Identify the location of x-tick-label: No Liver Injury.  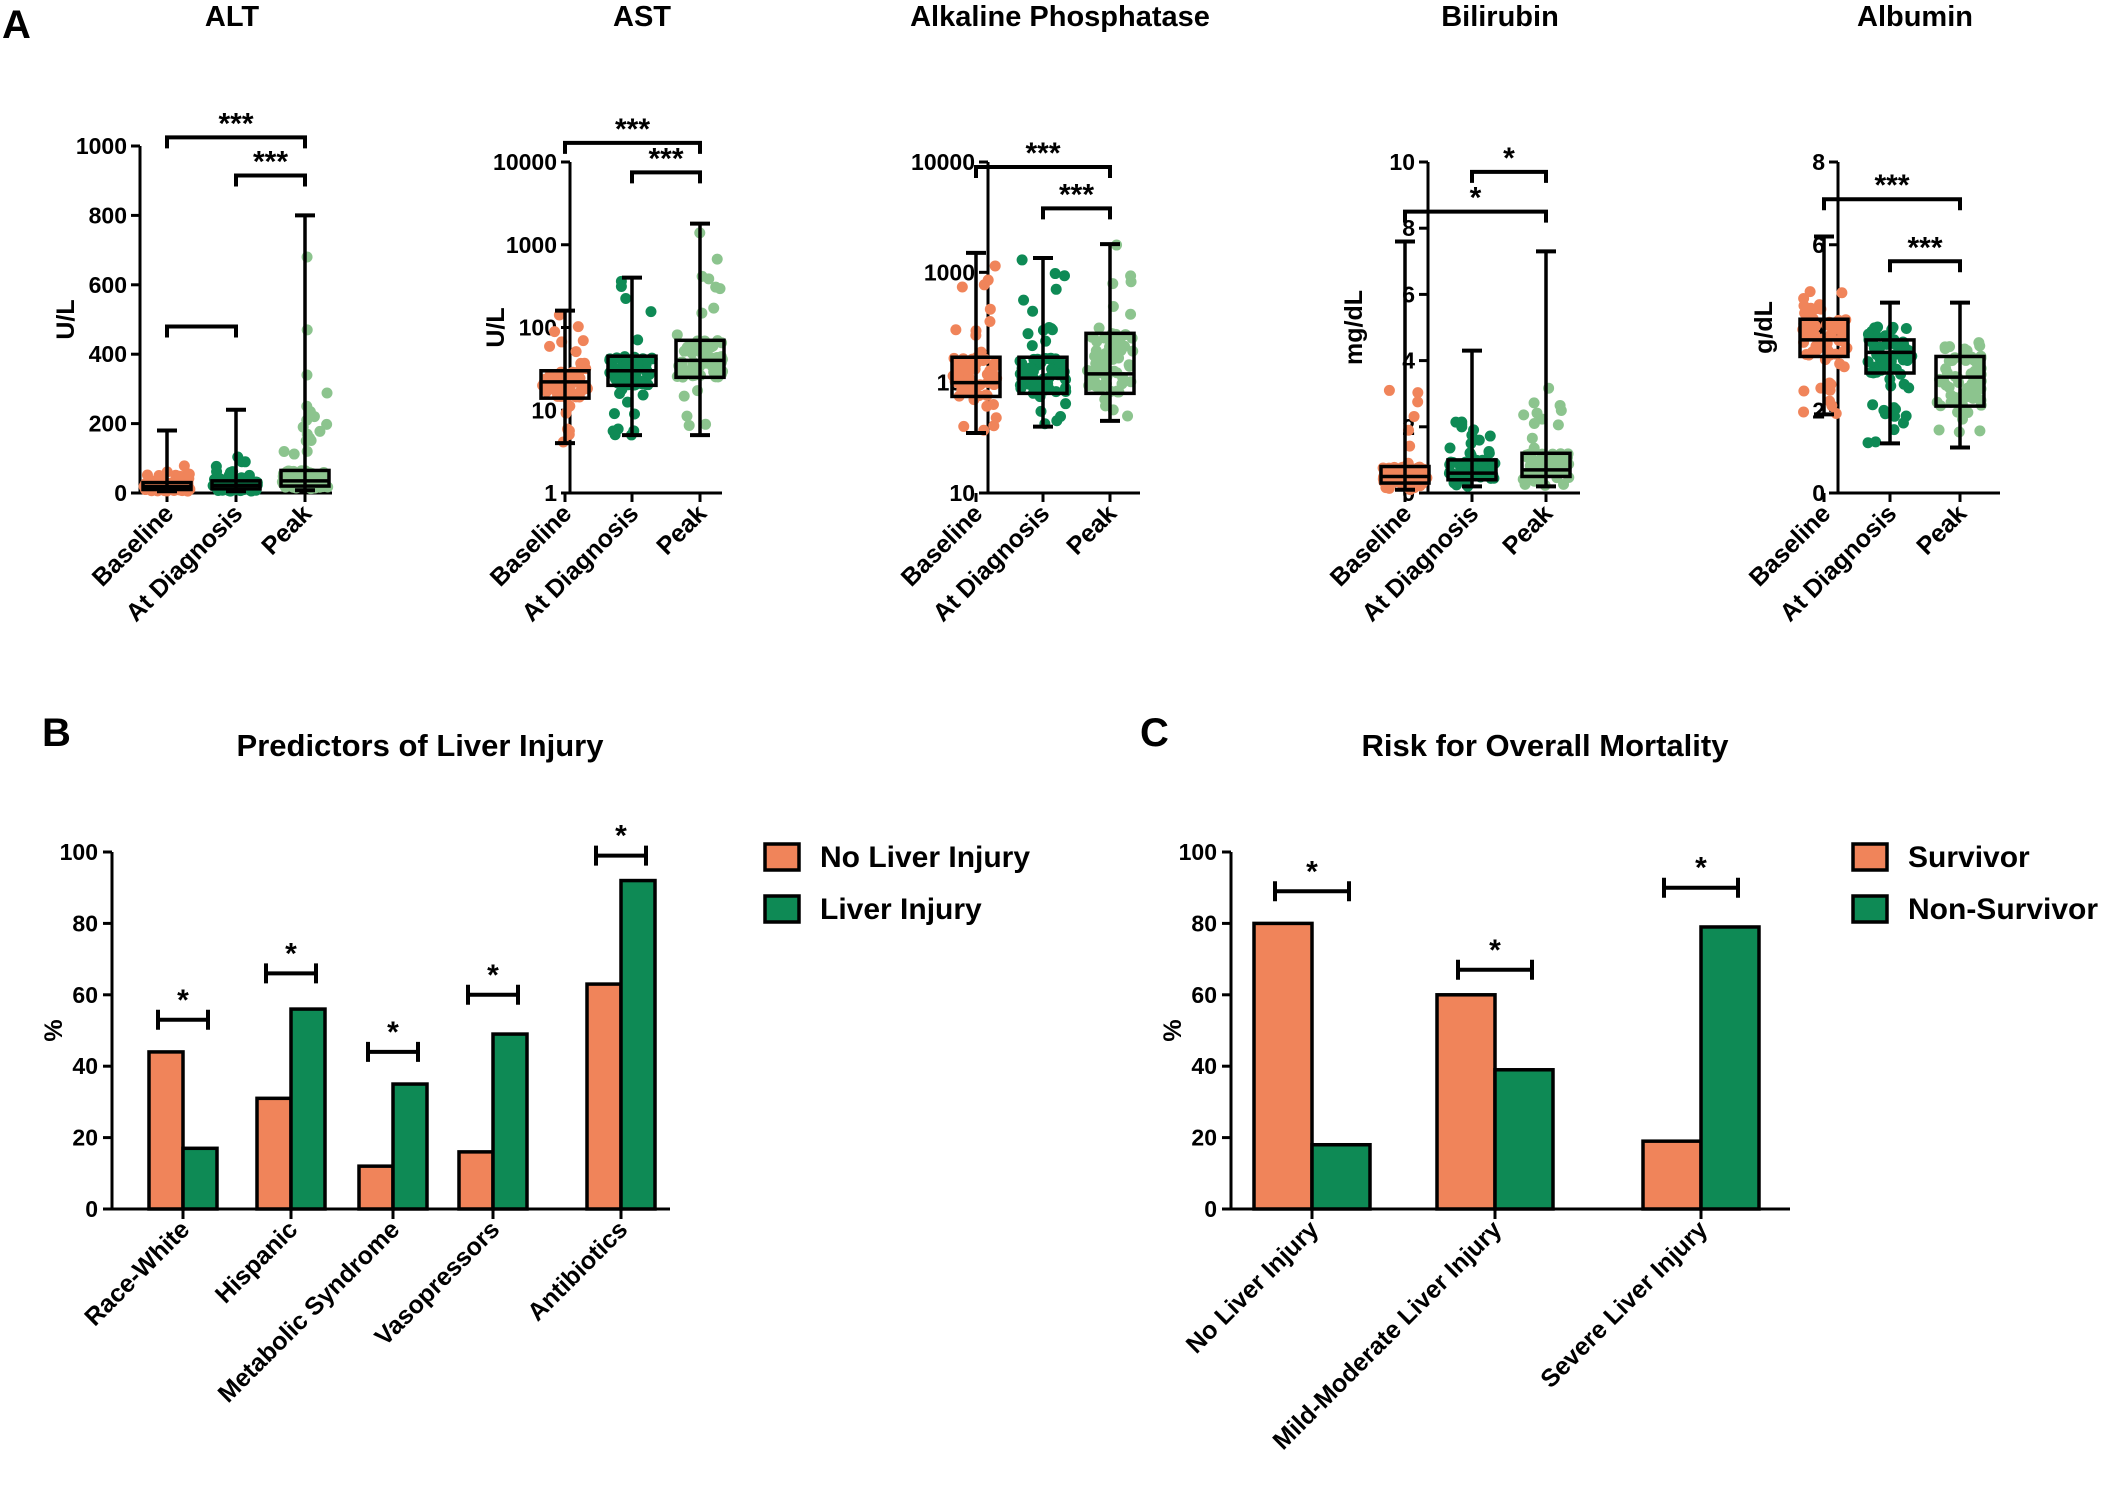
(1253, 1287).